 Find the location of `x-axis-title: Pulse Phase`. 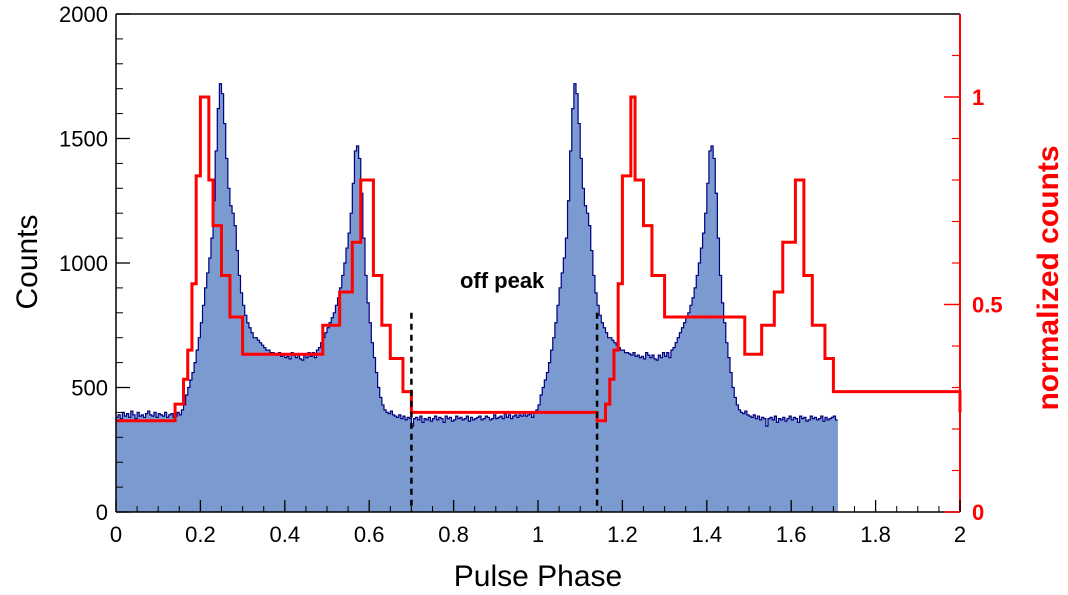

x-axis-title: Pulse Phase is located at coordinates (538, 576).